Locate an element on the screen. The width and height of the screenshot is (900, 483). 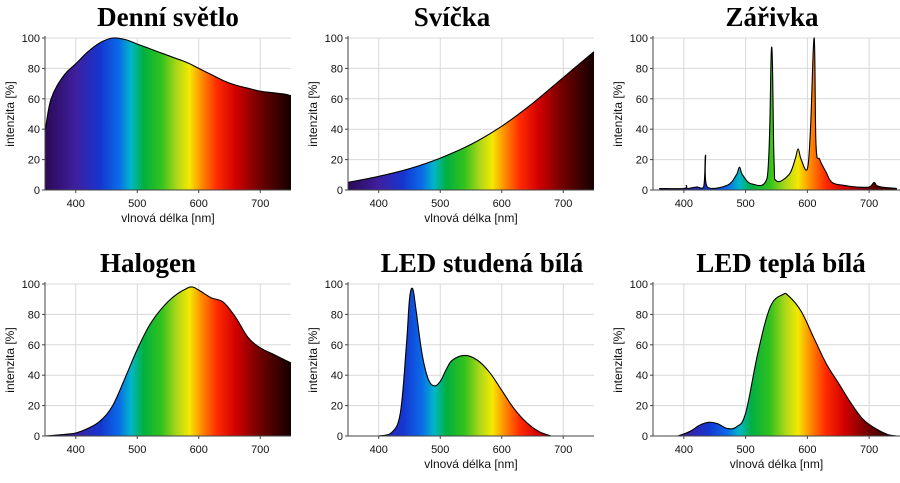
chart-title: LED teplá bílá is located at coordinates (781, 263).